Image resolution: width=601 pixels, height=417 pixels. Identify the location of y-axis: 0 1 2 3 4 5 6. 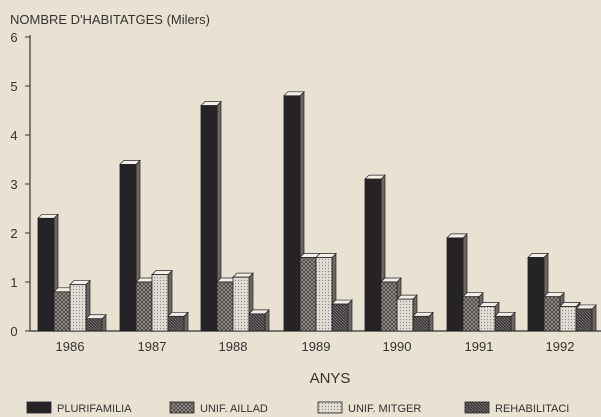
(20, 184).